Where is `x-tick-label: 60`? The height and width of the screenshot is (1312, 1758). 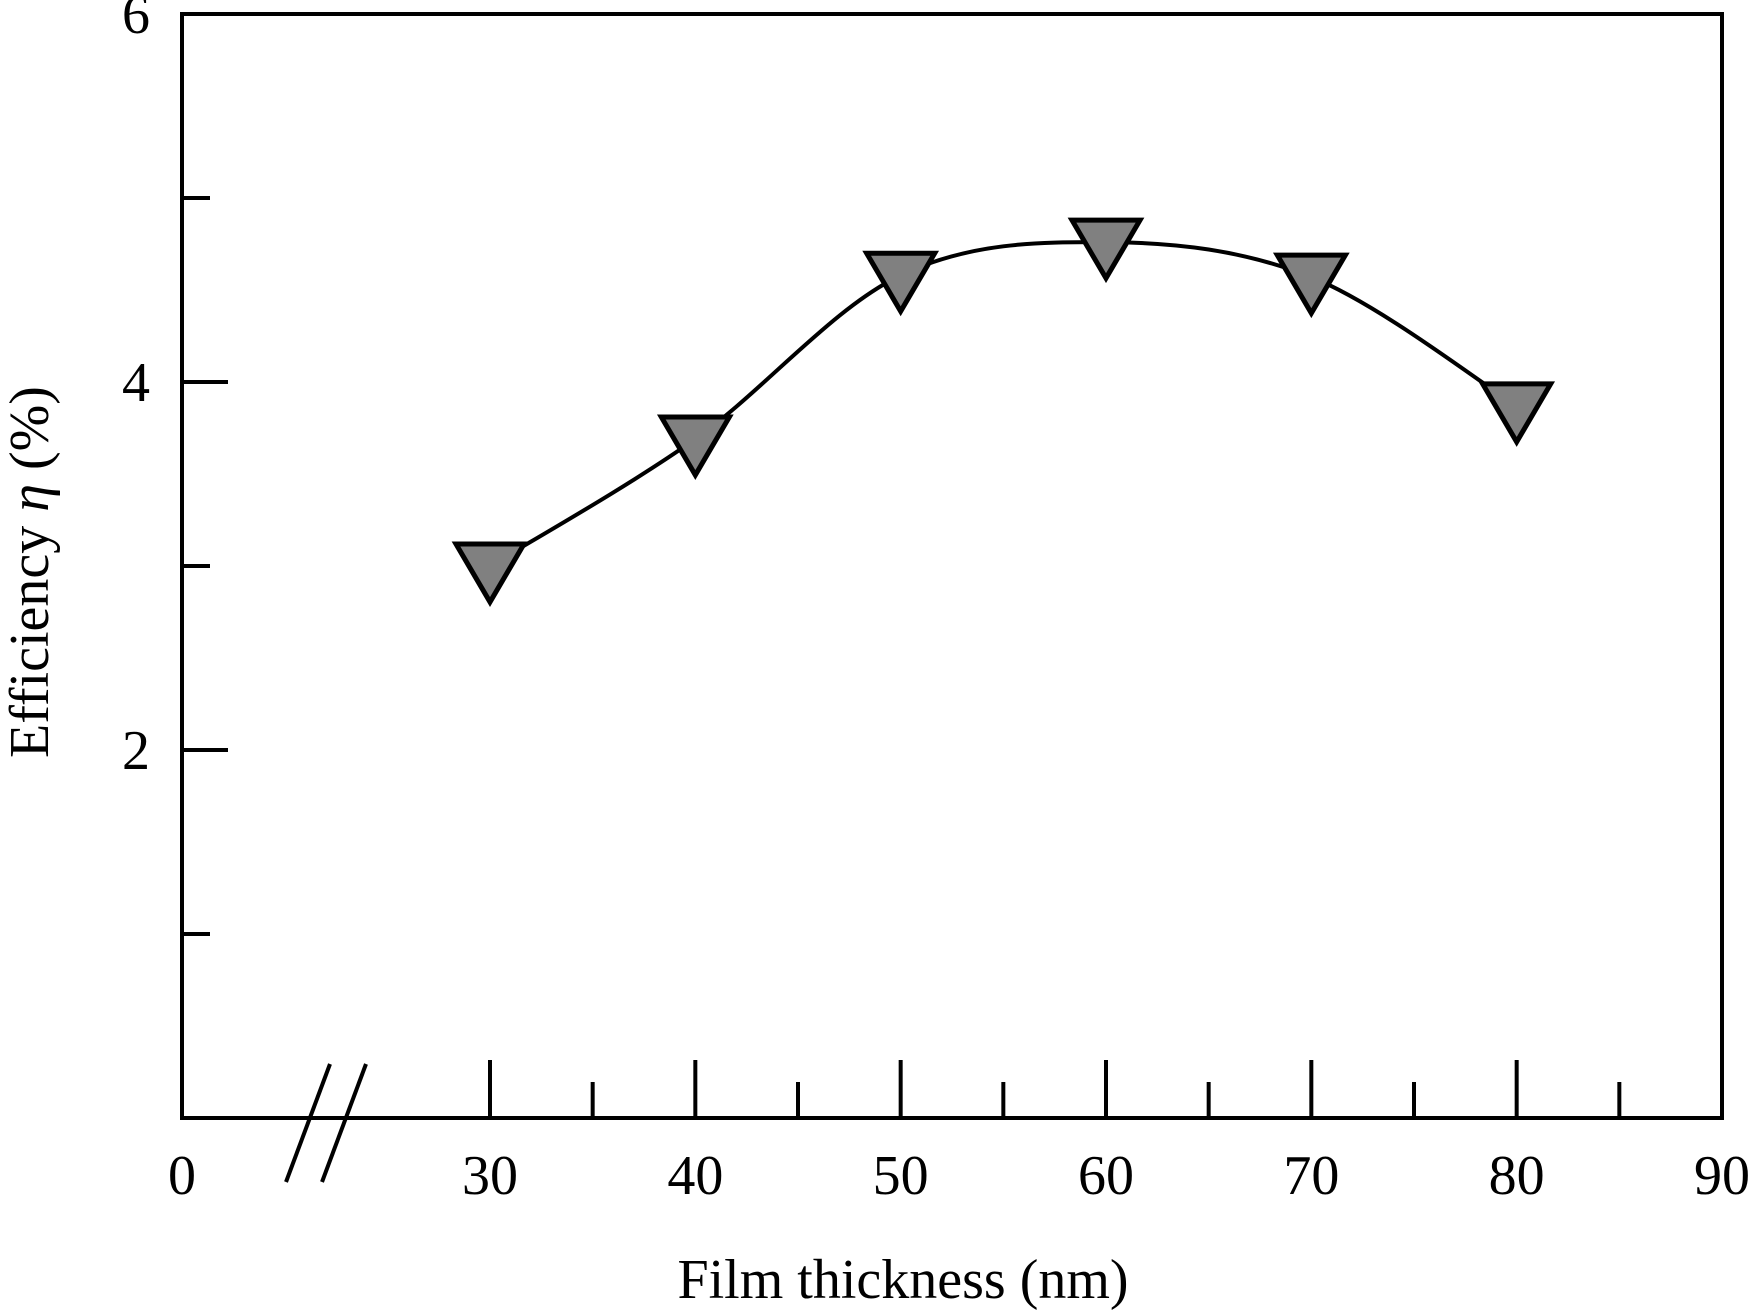 x-tick-label: 60 is located at coordinates (1106, 1176).